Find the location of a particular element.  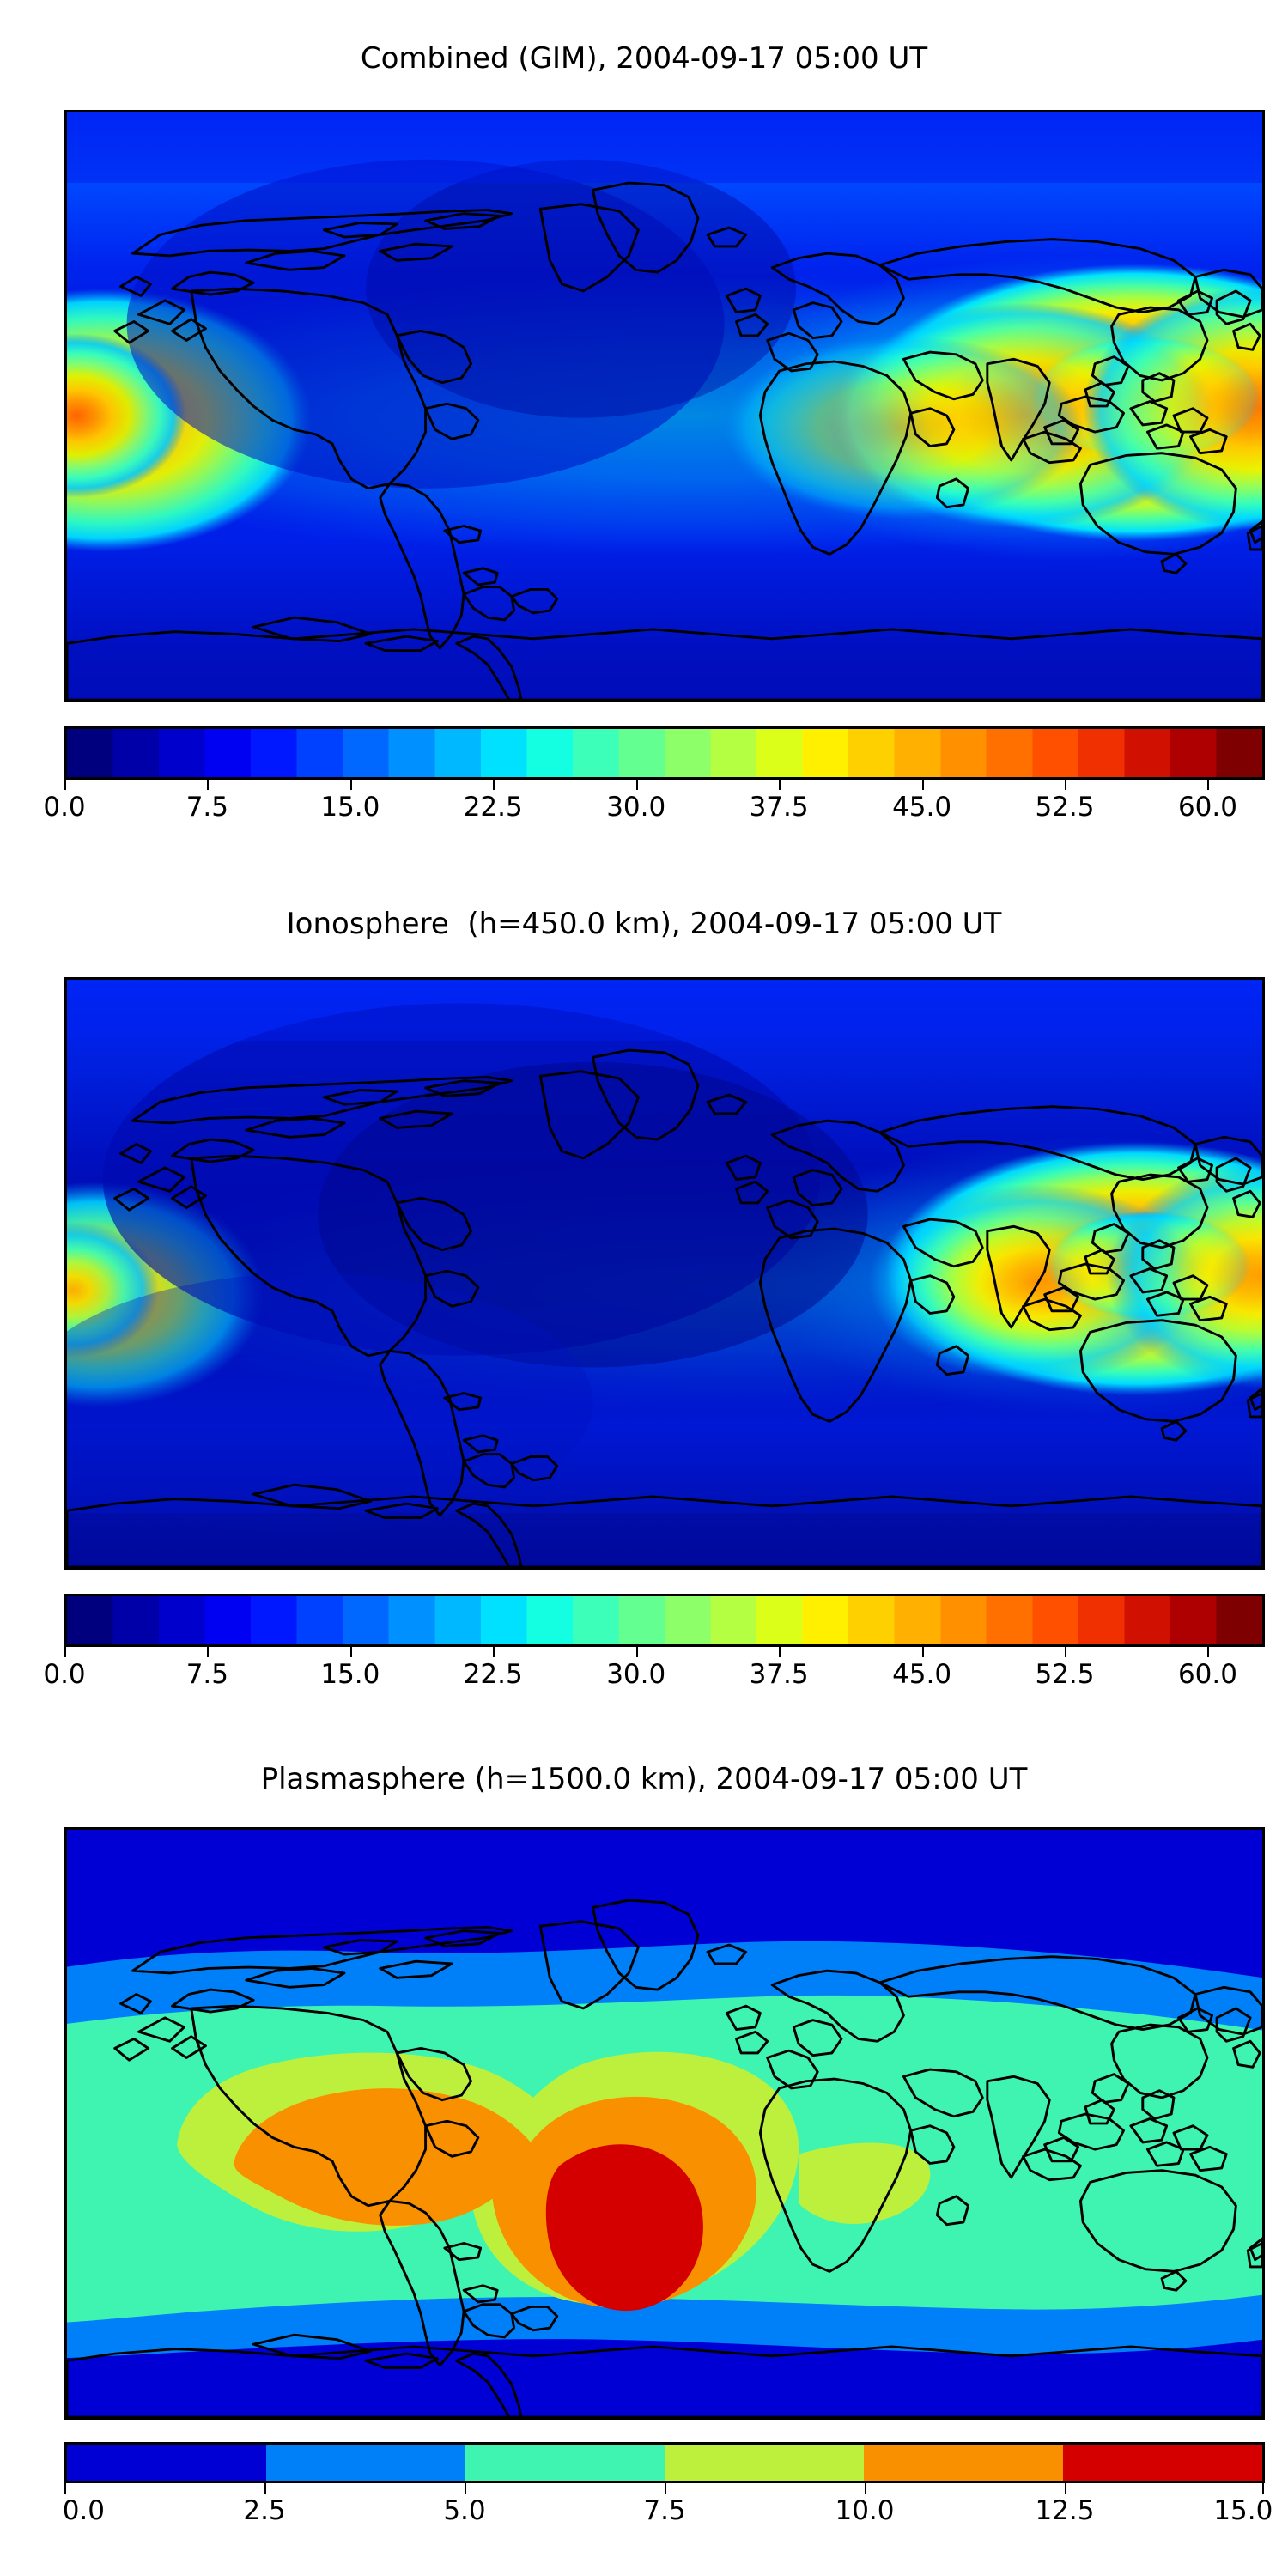

colorbar-ionosphere-gradient is located at coordinates (664, 1620).